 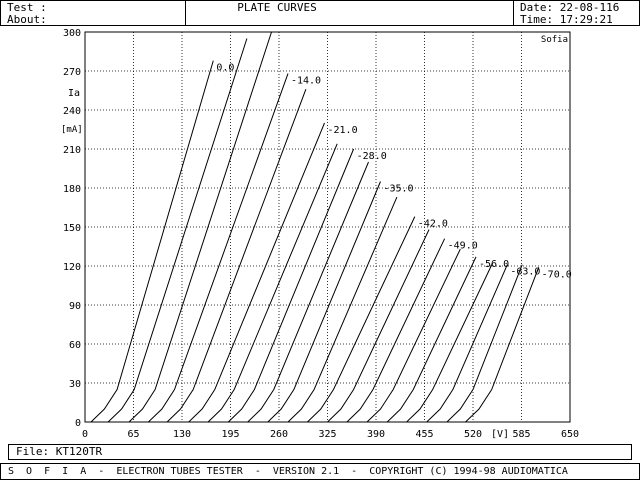 I want to click on x-tick-label: 325, so click(x=327, y=434).